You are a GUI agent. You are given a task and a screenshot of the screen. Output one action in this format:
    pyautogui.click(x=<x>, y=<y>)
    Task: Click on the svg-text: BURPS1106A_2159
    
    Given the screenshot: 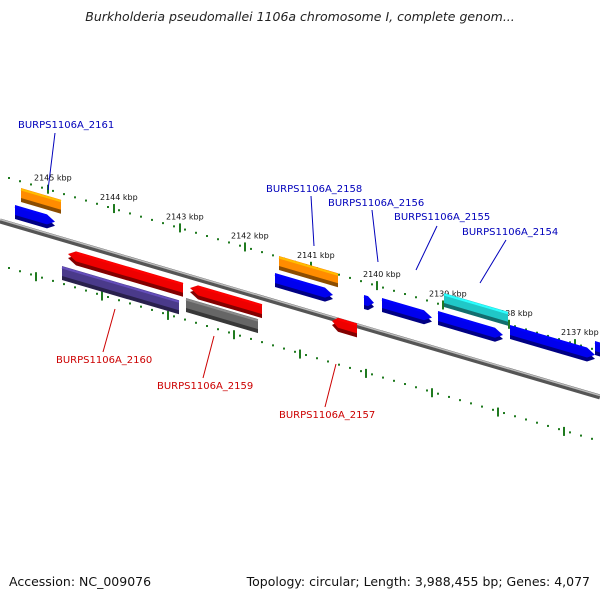 What is the action you would take?
    pyautogui.click(x=205, y=386)
    